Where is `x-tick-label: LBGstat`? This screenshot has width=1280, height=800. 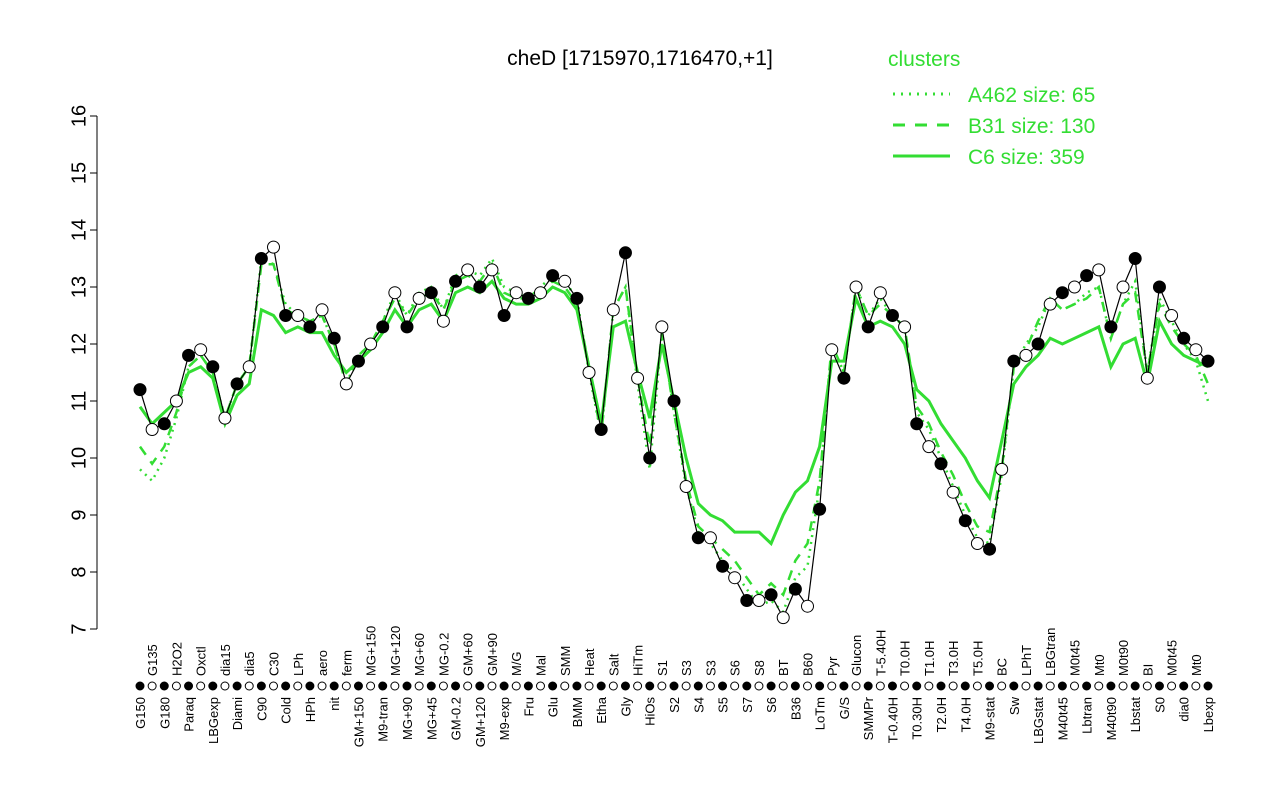 x-tick-label: LBGstat is located at coordinates (1038, 720).